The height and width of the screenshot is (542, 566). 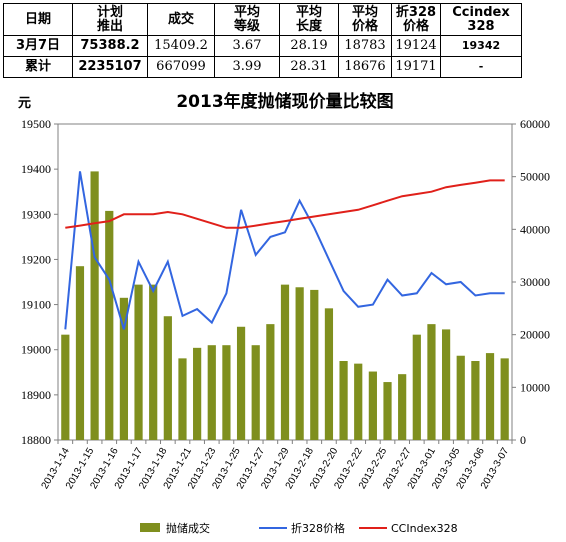 I want to click on table-cell: 75388.2, so click(x=110, y=46).